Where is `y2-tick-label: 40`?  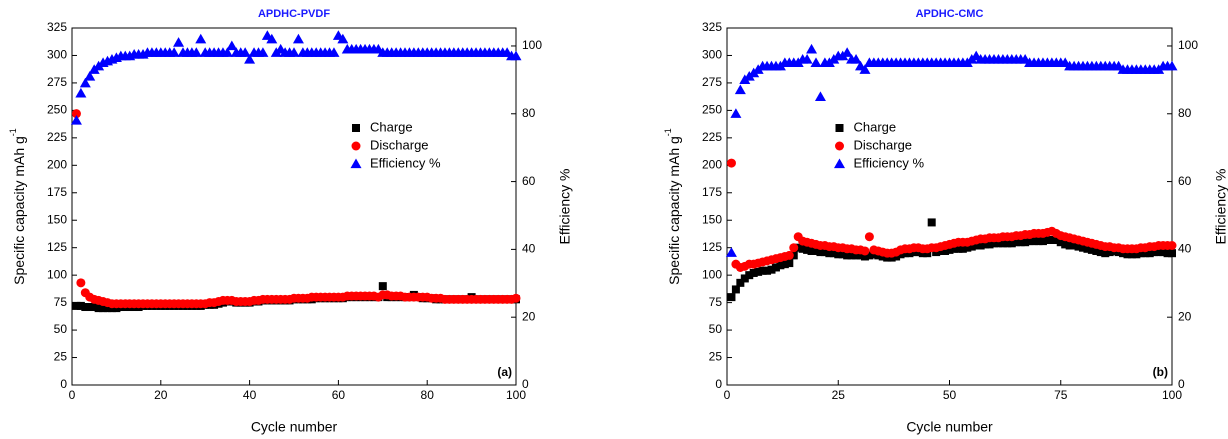
y2-tick-label: 40 is located at coordinates (529, 249).